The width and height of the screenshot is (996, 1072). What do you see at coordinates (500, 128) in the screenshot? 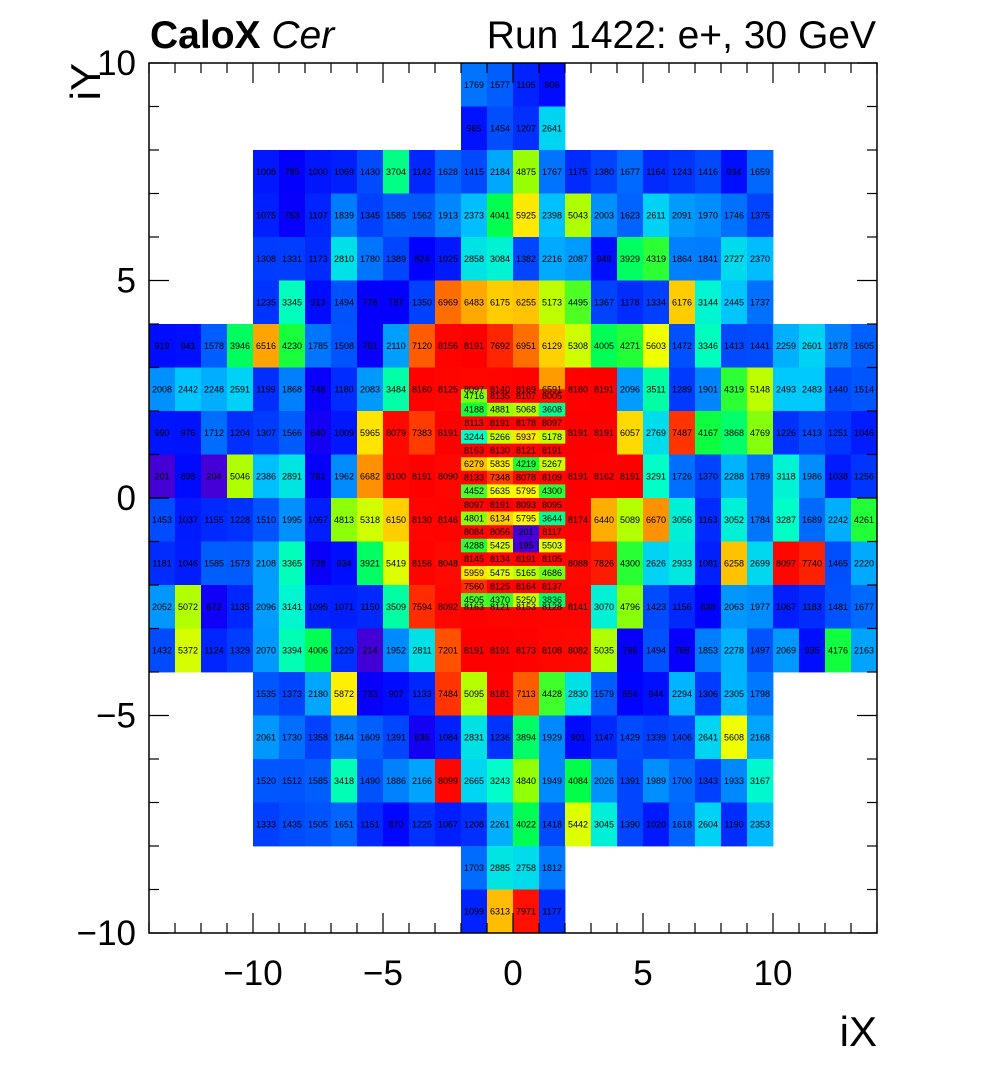
I see `cell-value-label: 1454` at bounding box center [500, 128].